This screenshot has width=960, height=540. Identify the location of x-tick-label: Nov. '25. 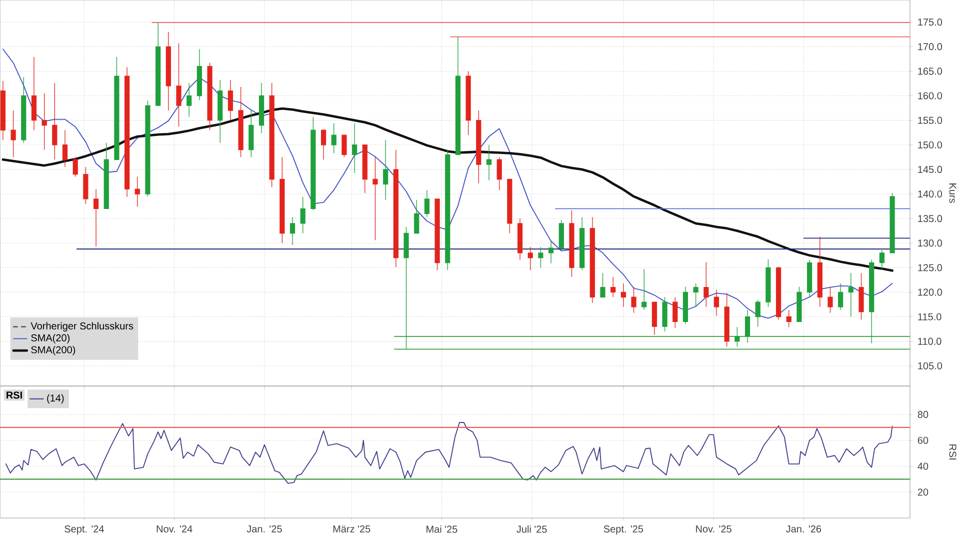
(714, 528).